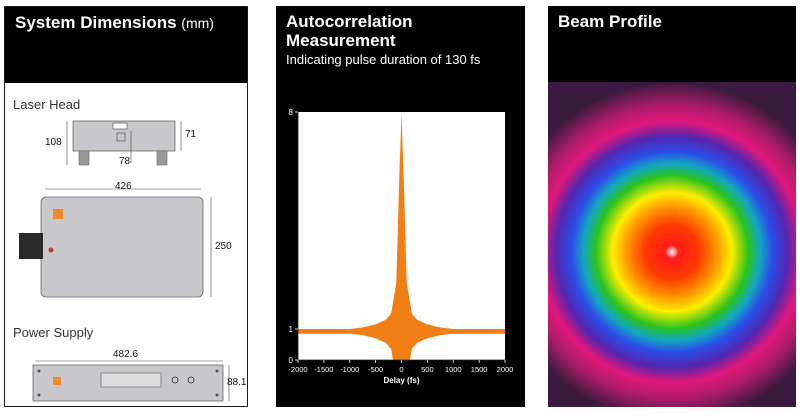 Image resolution: width=800 pixels, height=413 pixels. Describe the element at coordinates (223, 246) in the screenshot. I see `laser-head-depth-value: 250` at that location.